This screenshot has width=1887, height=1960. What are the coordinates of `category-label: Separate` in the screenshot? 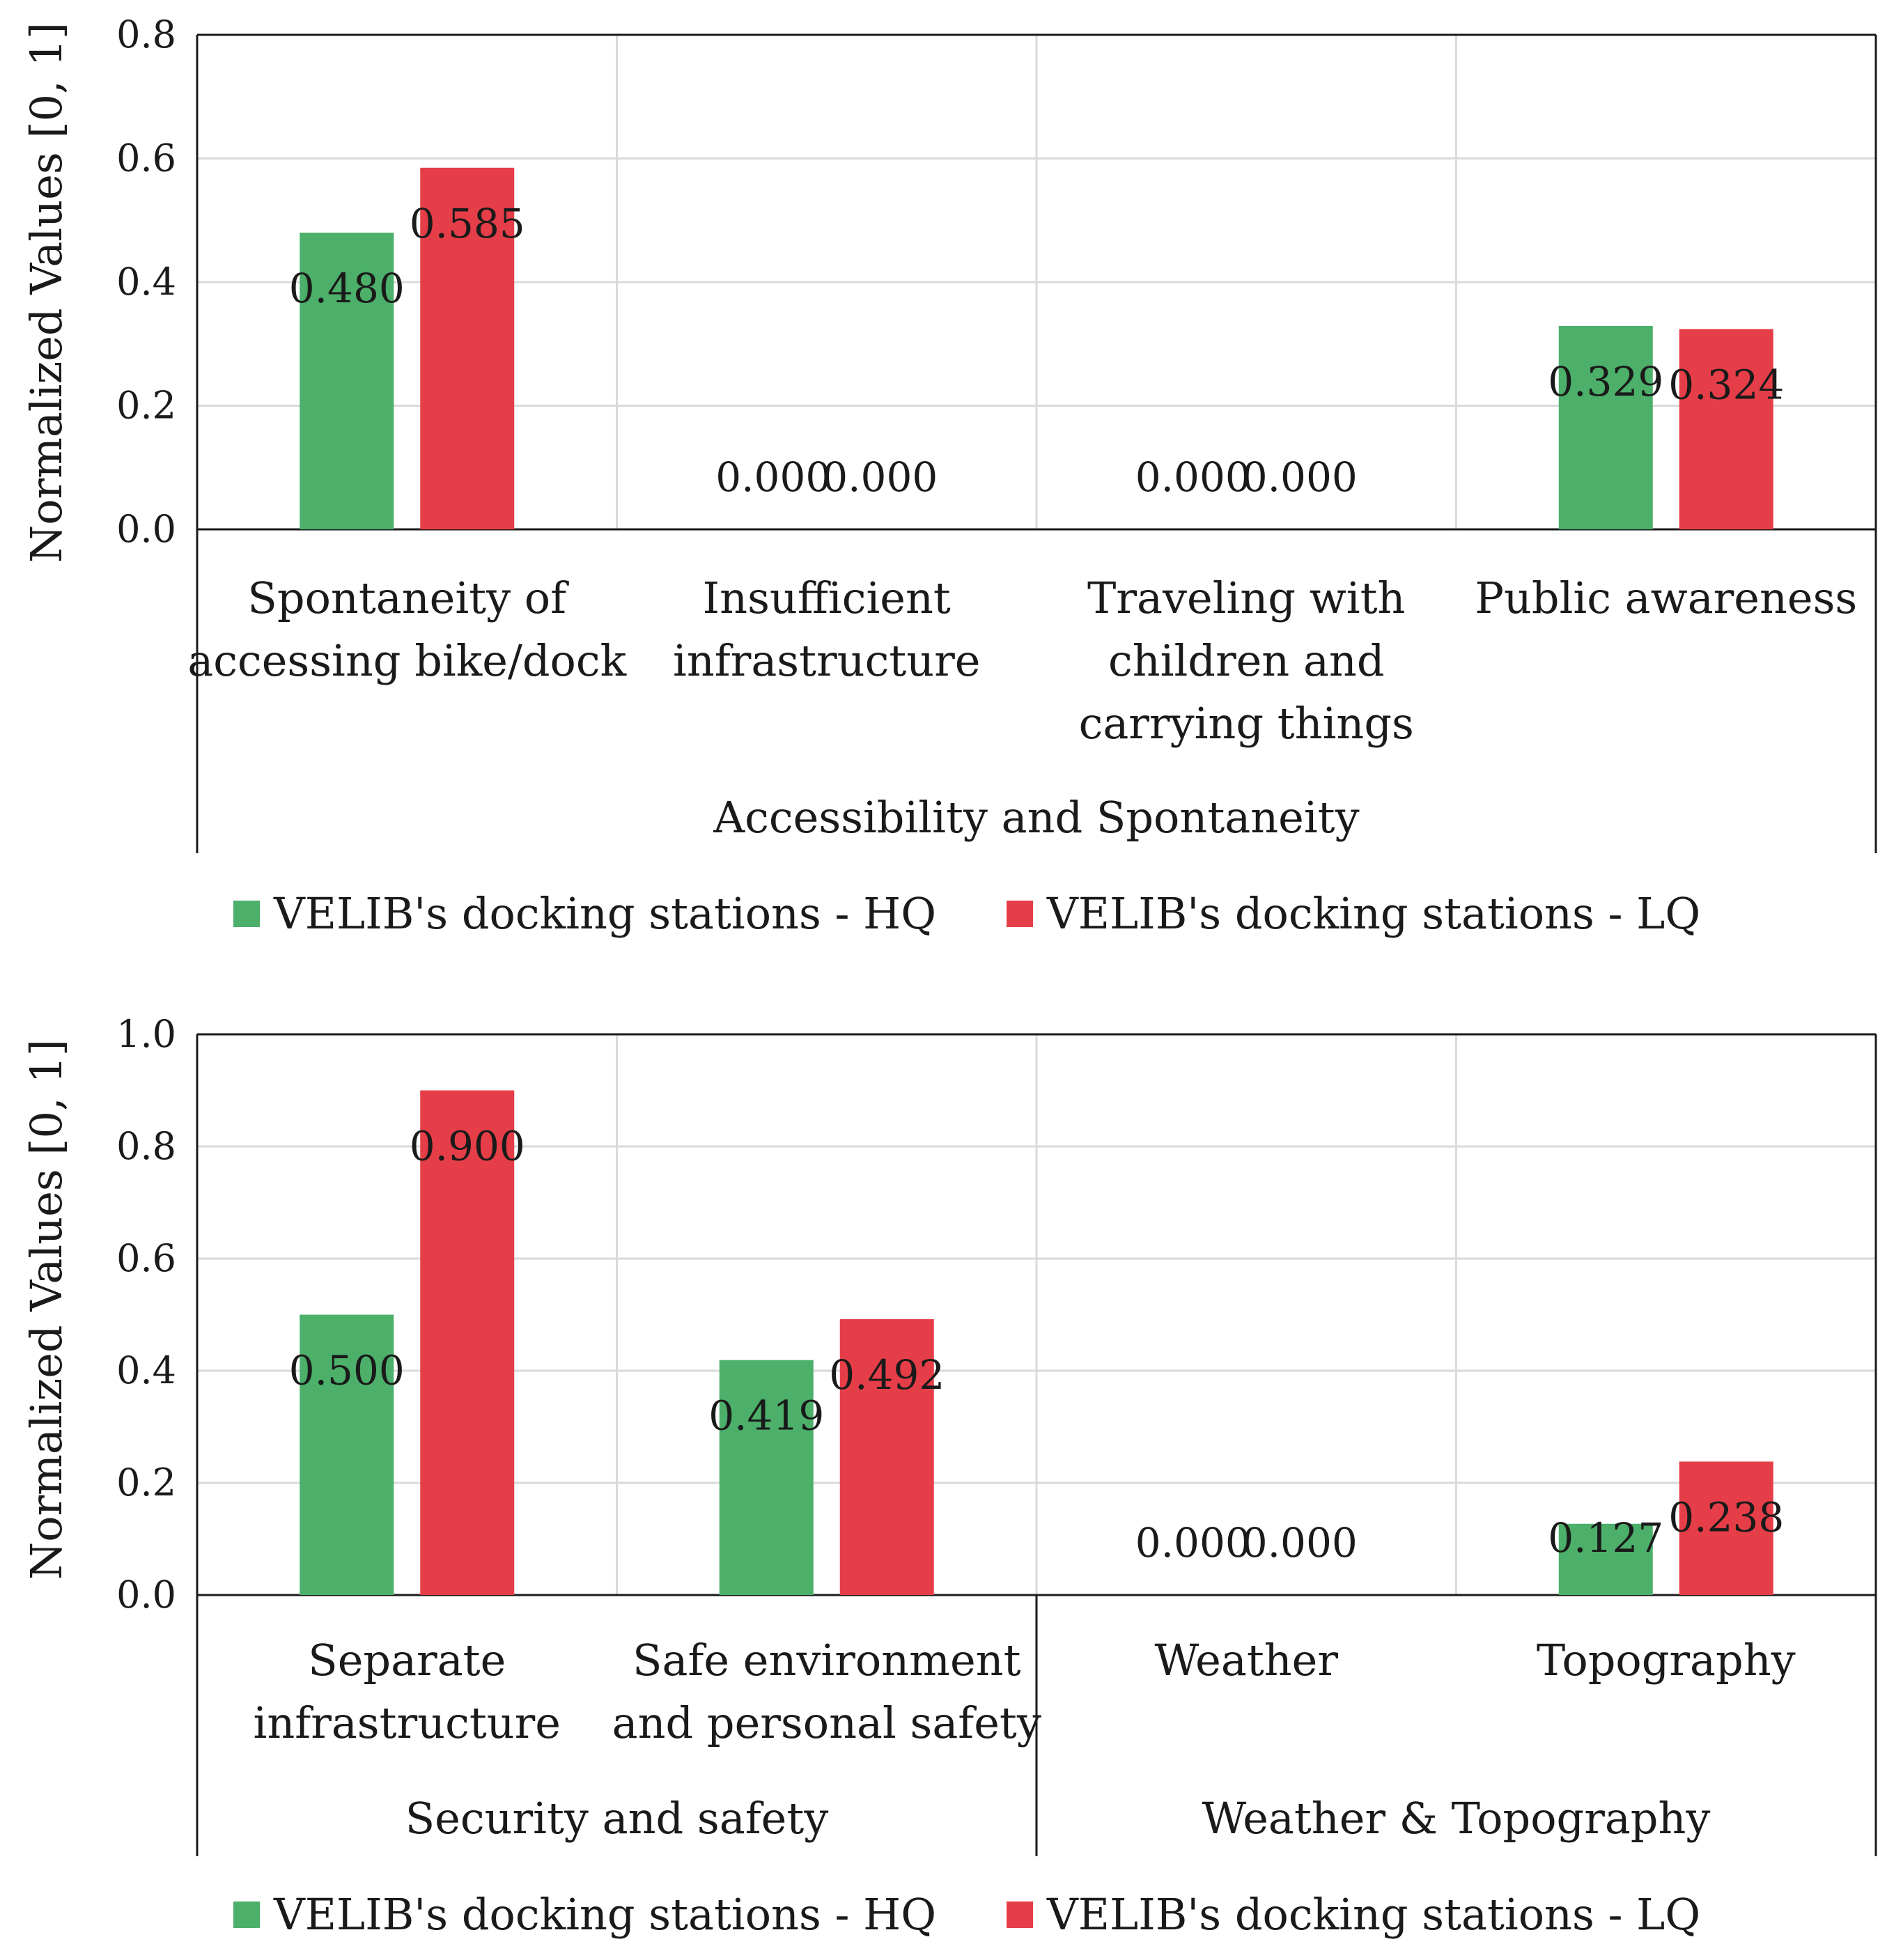 It's located at (407, 1660).